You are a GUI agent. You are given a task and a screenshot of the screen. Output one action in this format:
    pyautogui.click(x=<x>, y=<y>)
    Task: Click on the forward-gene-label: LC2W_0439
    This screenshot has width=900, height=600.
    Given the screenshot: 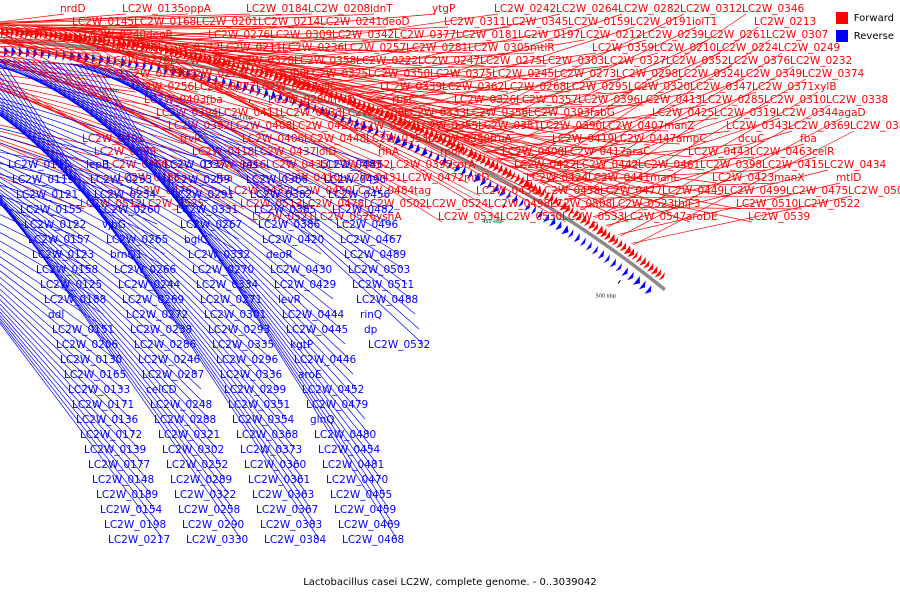 What is the action you would take?
    pyautogui.click(x=507, y=191)
    